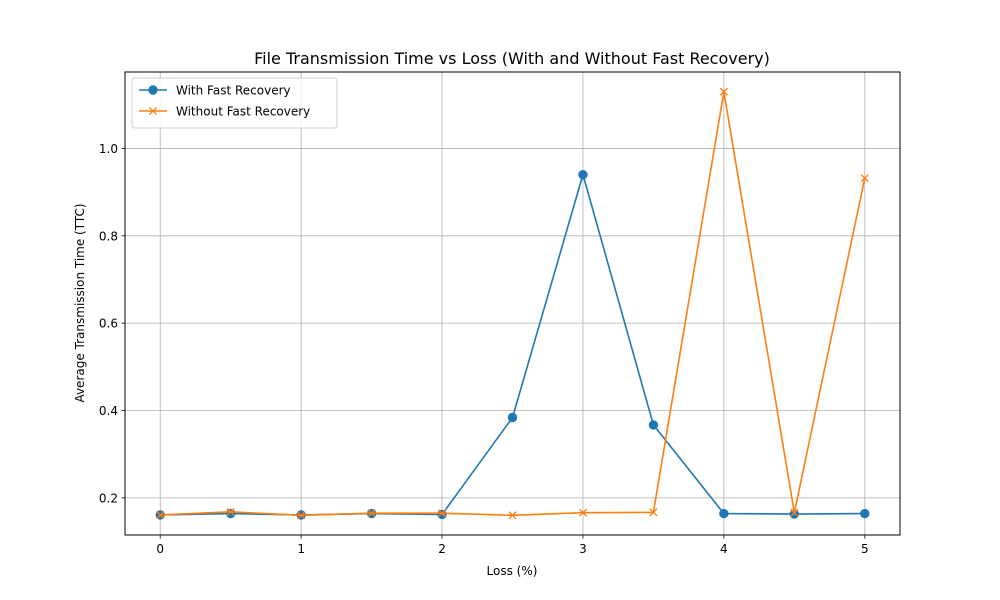  I want to click on x-tick-label: 4, so click(724, 549).